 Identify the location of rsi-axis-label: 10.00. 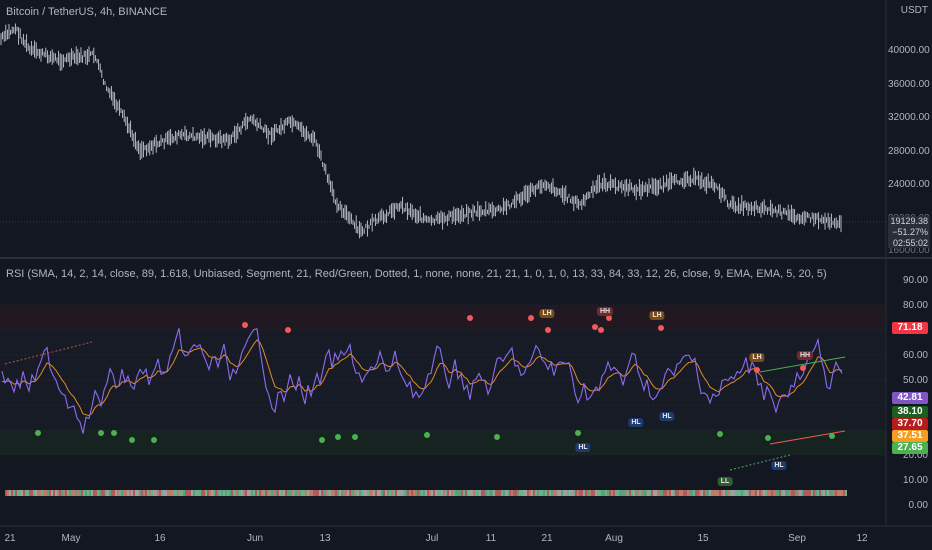
(915, 480).